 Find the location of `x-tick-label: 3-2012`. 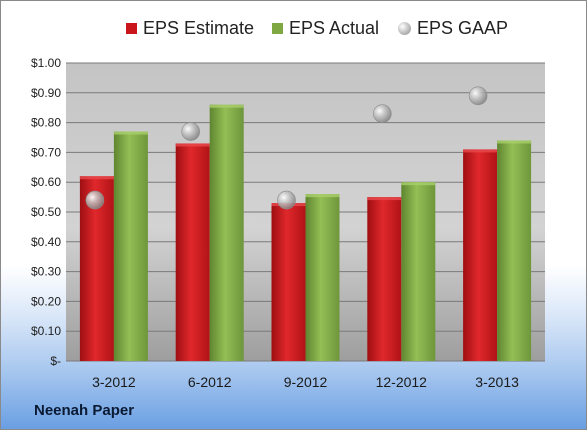

x-tick-label: 3-2012 is located at coordinates (114, 382).